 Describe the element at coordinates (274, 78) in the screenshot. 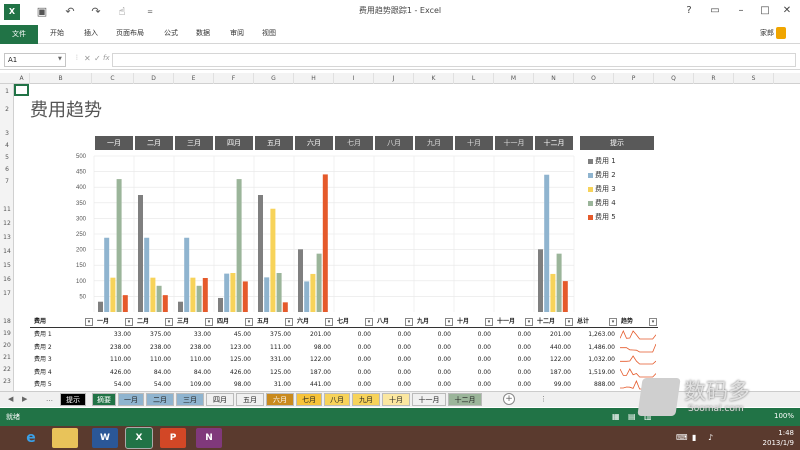

I see `column-header-g: G` at that location.